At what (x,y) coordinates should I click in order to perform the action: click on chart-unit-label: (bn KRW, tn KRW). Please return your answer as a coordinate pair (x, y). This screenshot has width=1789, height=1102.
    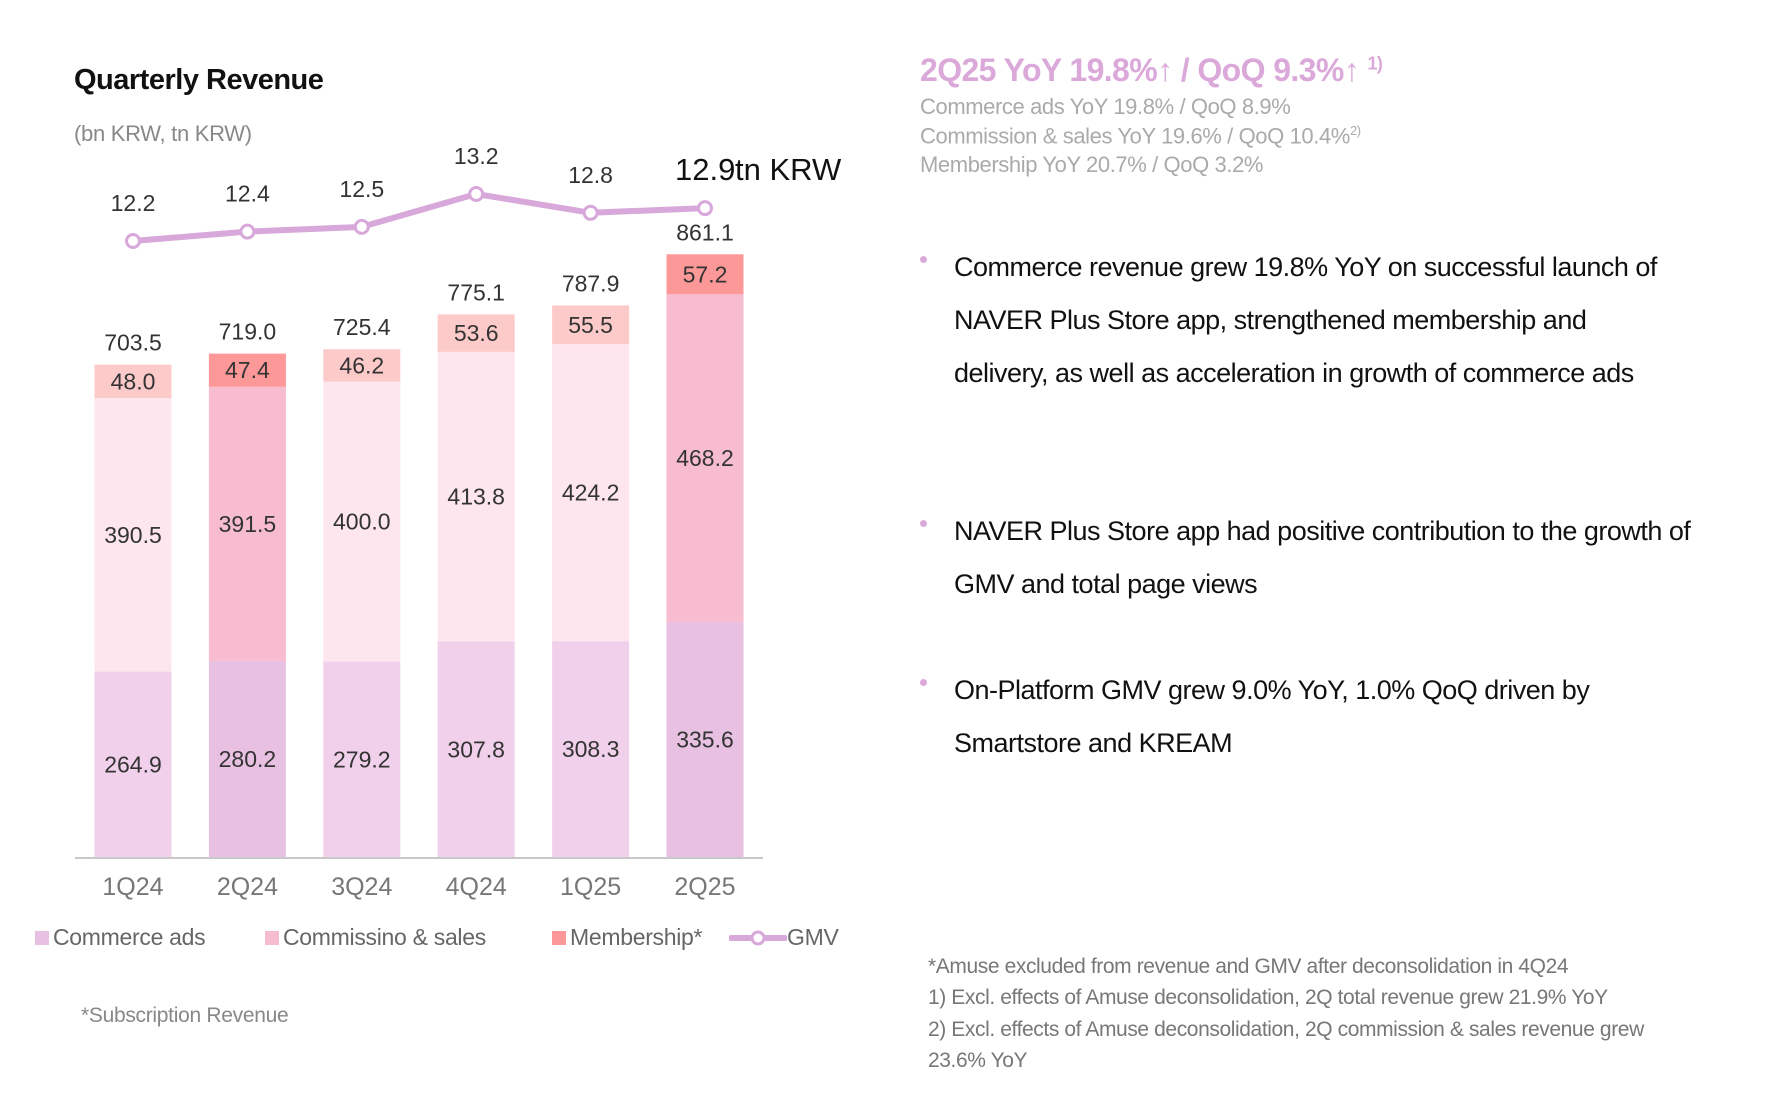
    Looking at the image, I should click on (163, 133).